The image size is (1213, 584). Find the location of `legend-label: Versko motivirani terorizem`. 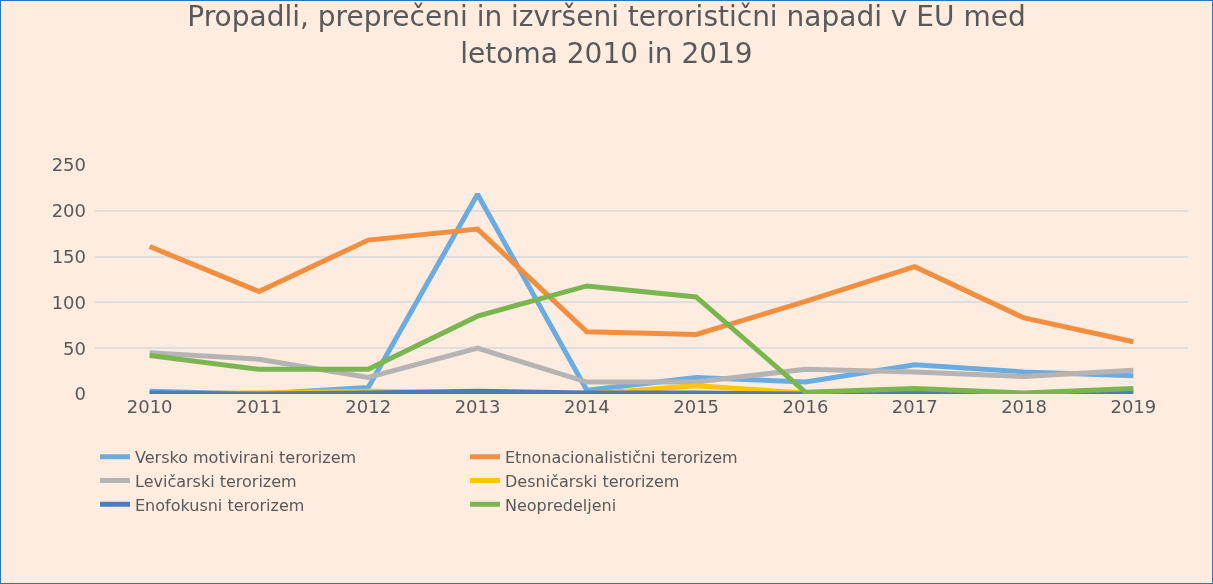

legend-label: Versko motivirani terorizem is located at coordinates (246, 457).